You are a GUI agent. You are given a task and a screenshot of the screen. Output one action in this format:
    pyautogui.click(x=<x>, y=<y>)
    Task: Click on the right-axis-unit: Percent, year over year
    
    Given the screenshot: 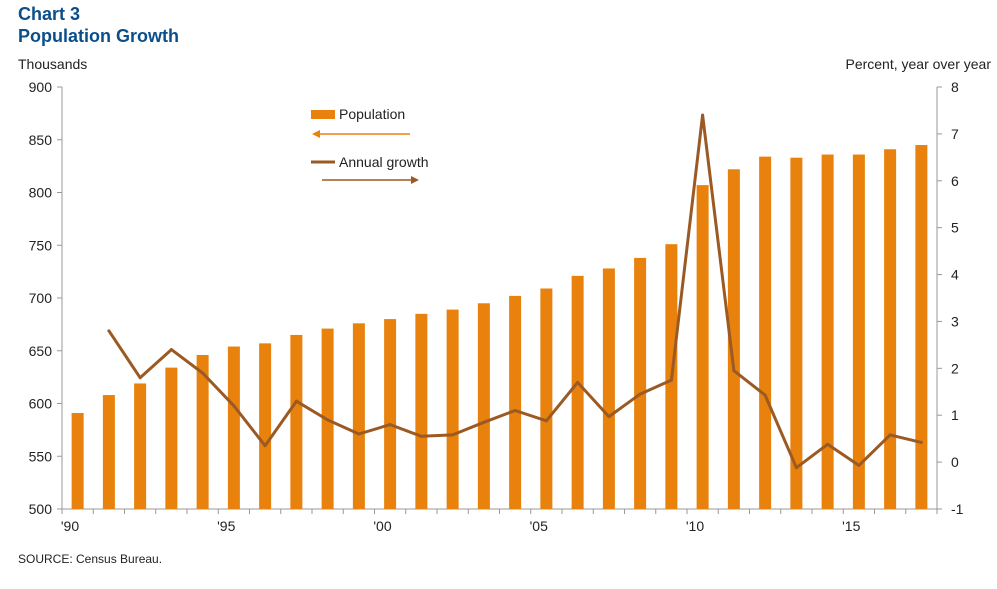 What is the action you would take?
    pyautogui.click(x=918, y=64)
    